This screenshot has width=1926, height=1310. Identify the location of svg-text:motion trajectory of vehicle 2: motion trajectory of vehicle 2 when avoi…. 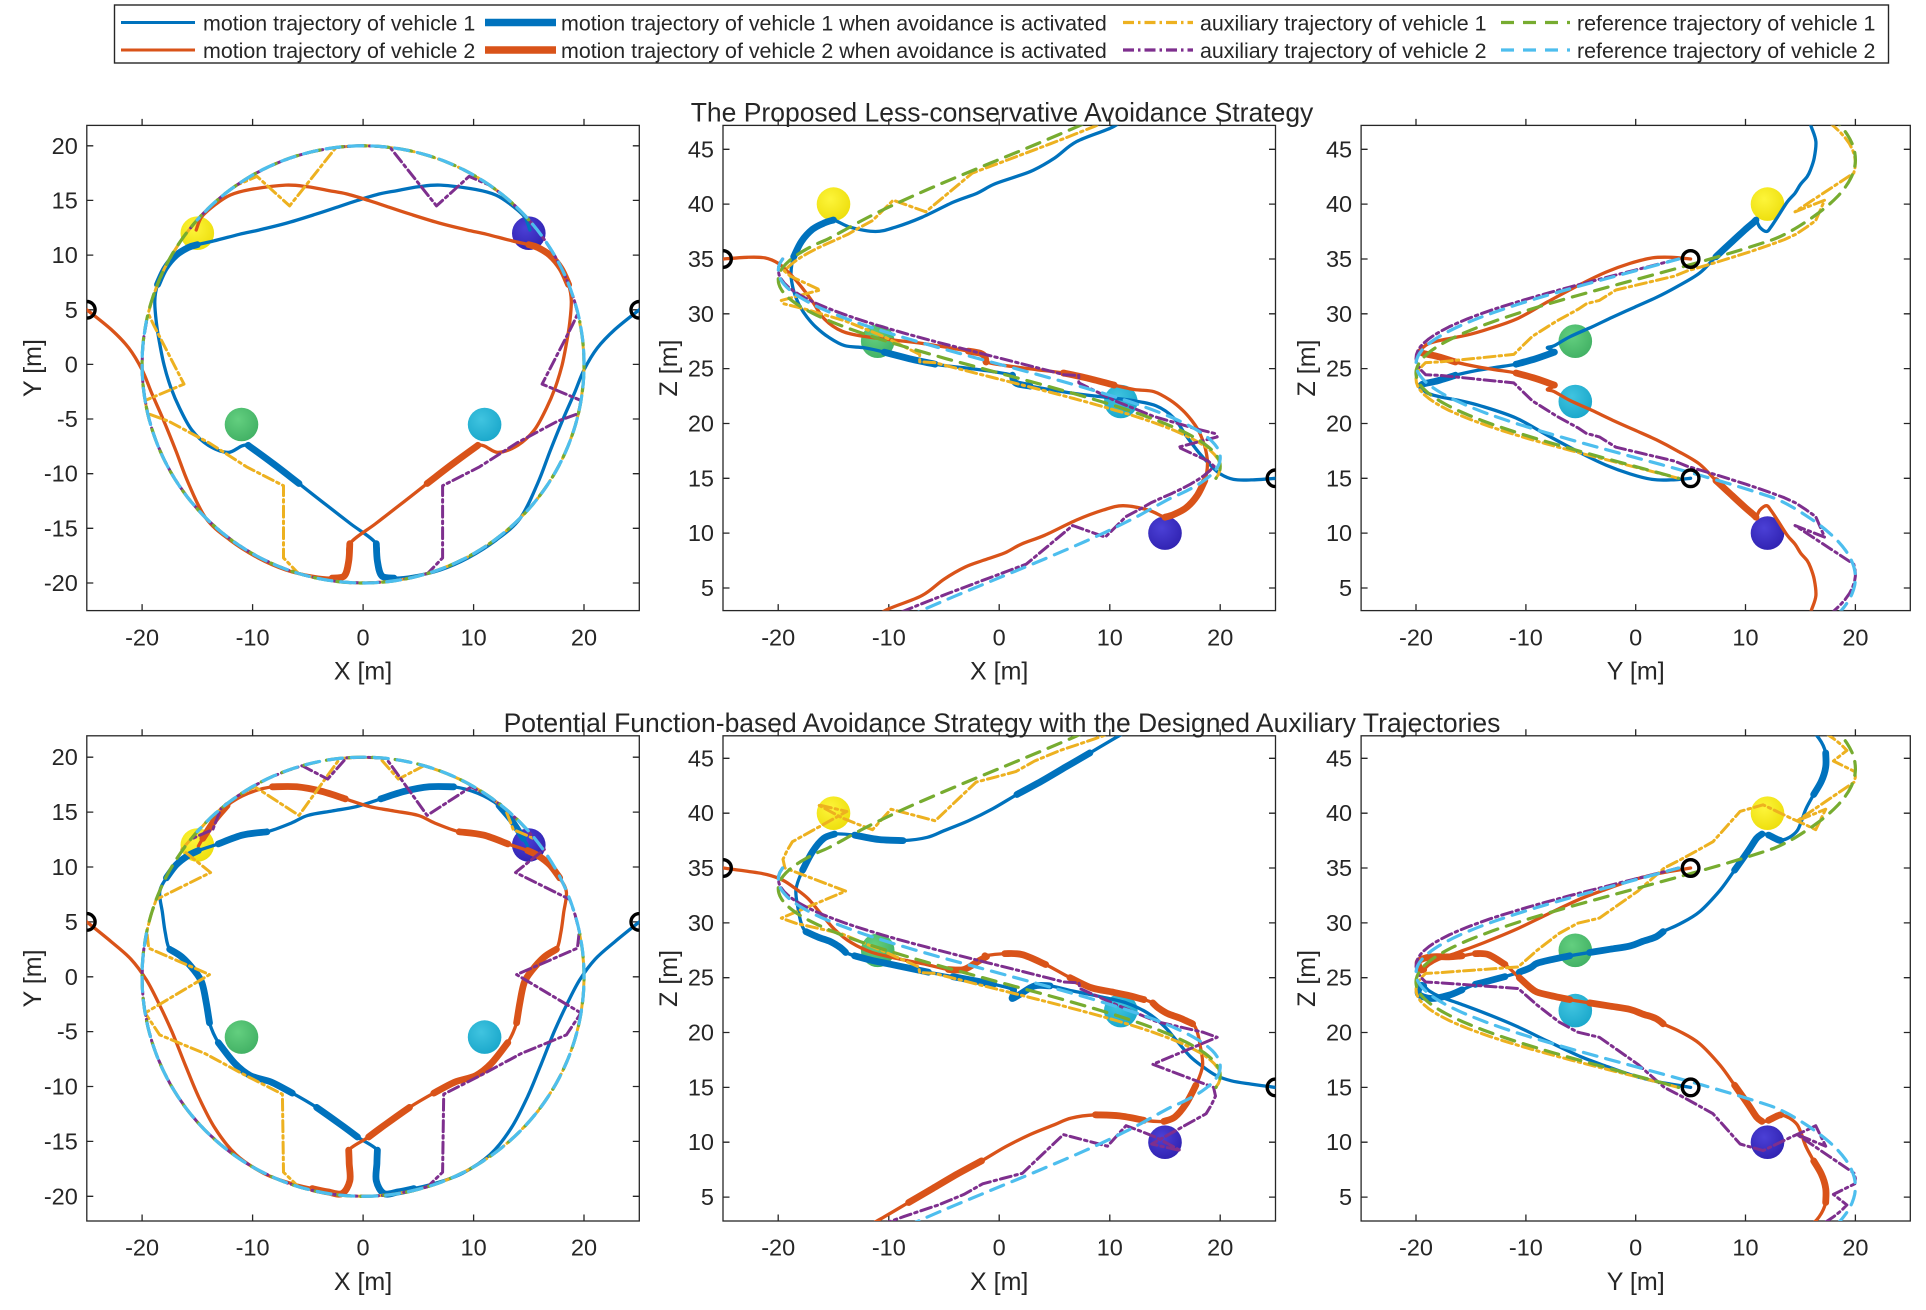
(834, 51).